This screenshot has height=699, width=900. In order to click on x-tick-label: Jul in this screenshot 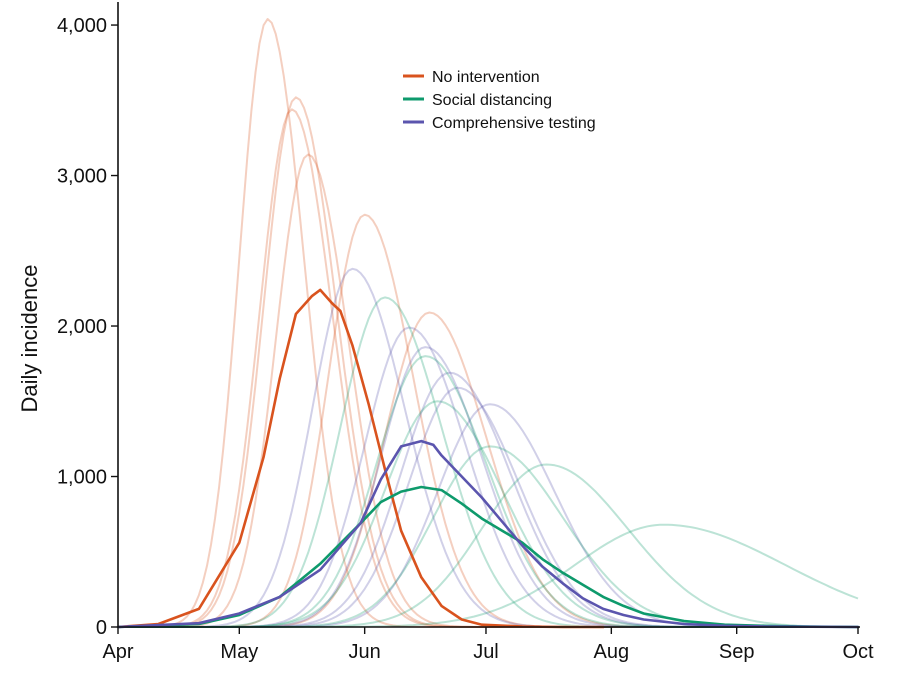, I will do `click(486, 652)`.